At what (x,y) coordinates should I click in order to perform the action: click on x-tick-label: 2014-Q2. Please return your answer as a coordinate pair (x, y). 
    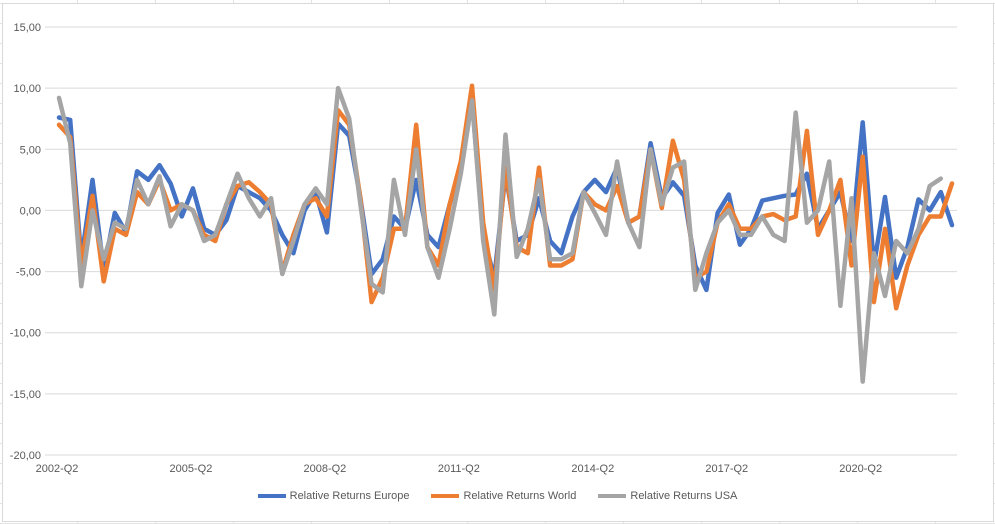
    Looking at the image, I should click on (592, 469).